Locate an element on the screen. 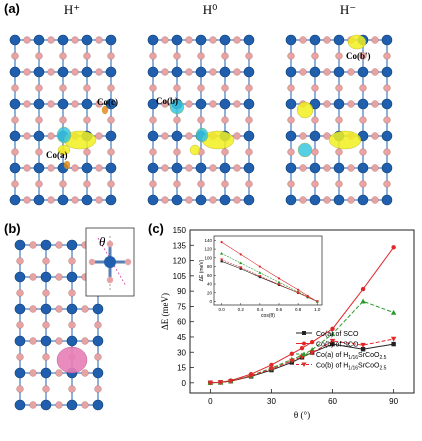 This screenshot has height=441, width=422. inset-y-tick-label: 40 is located at coordinates (210, 284).